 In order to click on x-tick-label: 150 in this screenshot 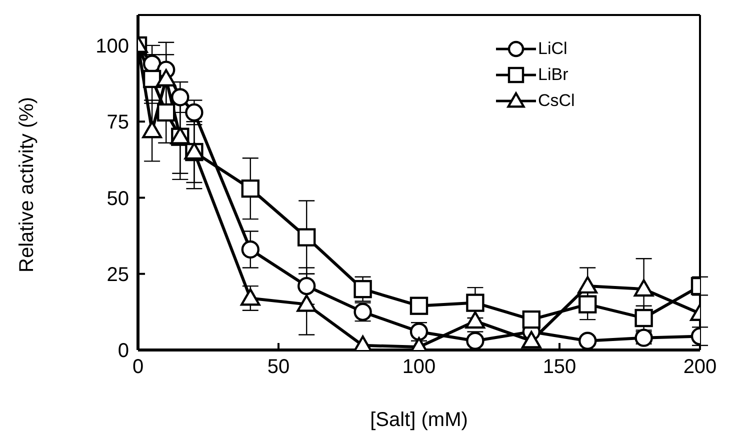, I will do `click(559, 367)`.